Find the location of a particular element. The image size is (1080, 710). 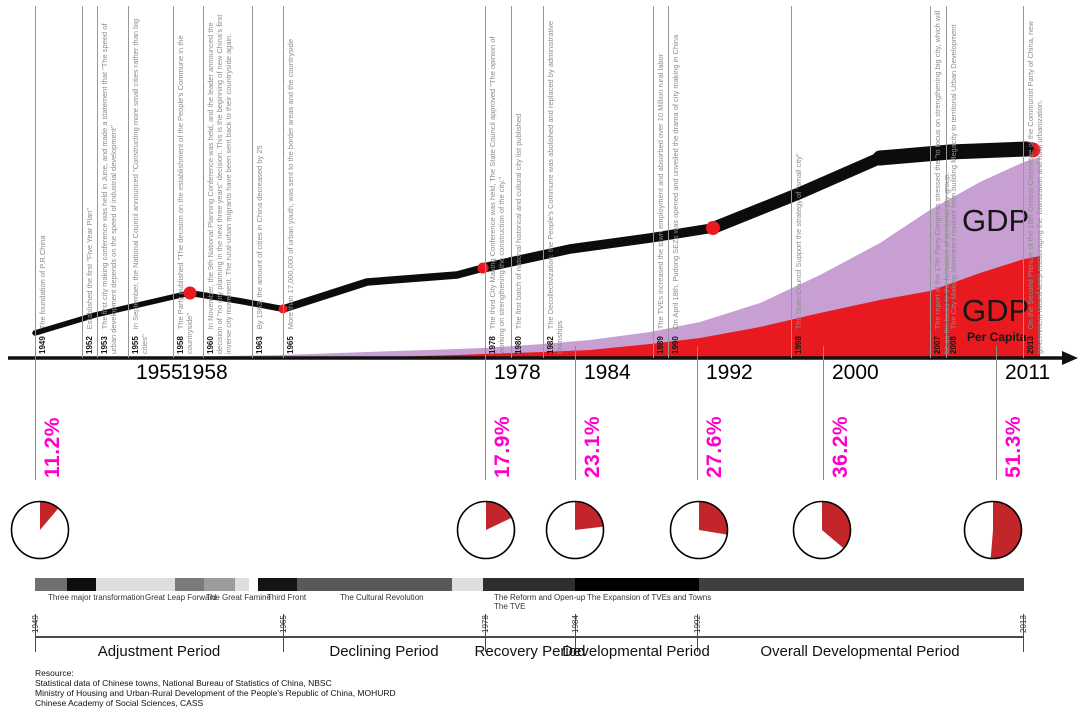

axis-year-2000: 2000 is located at coordinates (855, 372).